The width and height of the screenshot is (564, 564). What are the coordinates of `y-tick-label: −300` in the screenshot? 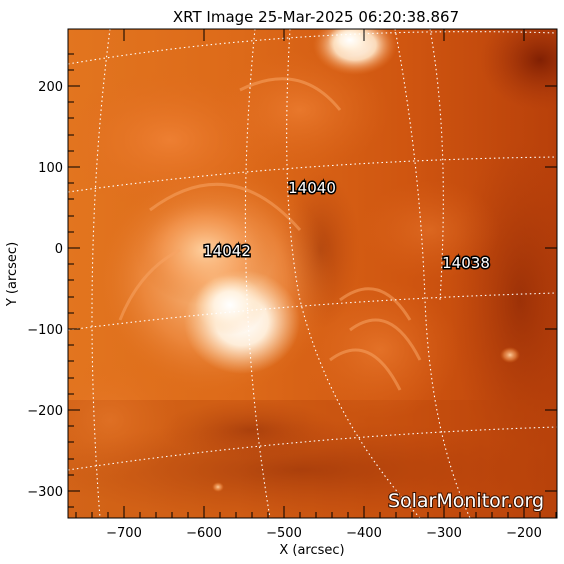 It's located at (45, 492).